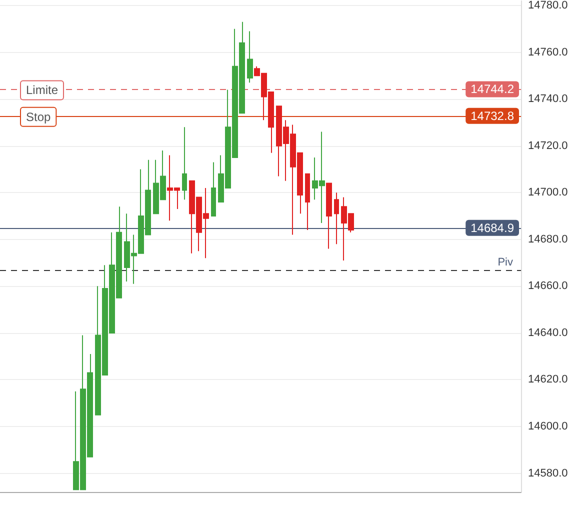 This screenshot has height=513, width=571. What do you see at coordinates (548, 473) in the screenshot?
I see `y-tick-label: 14580.0` at bounding box center [548, 473].